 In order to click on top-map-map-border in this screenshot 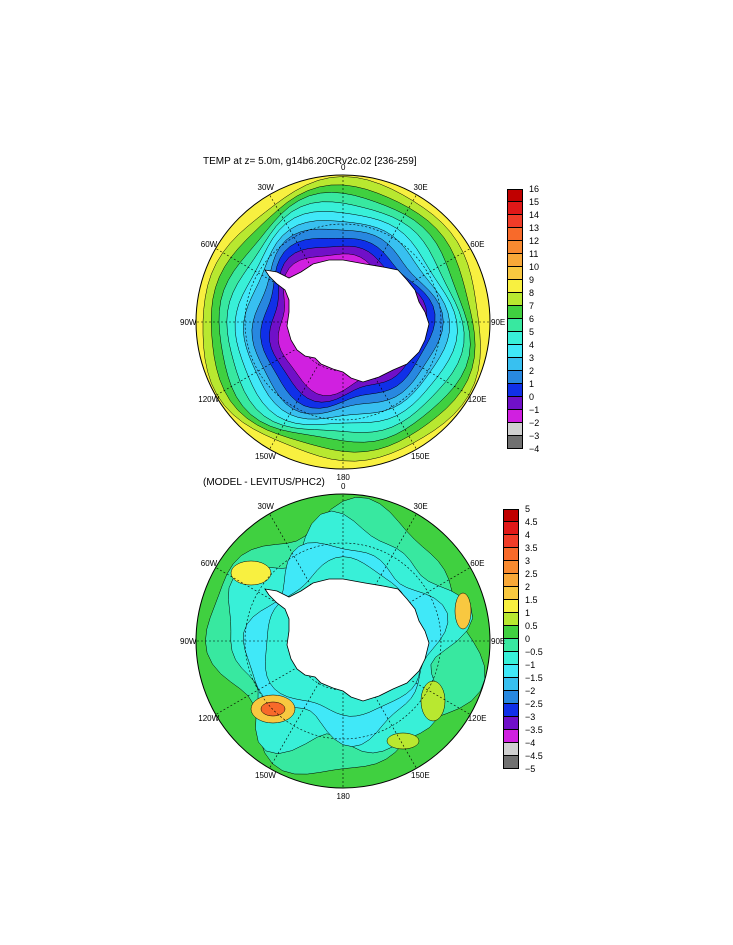, I will do `click(343, 322)`.